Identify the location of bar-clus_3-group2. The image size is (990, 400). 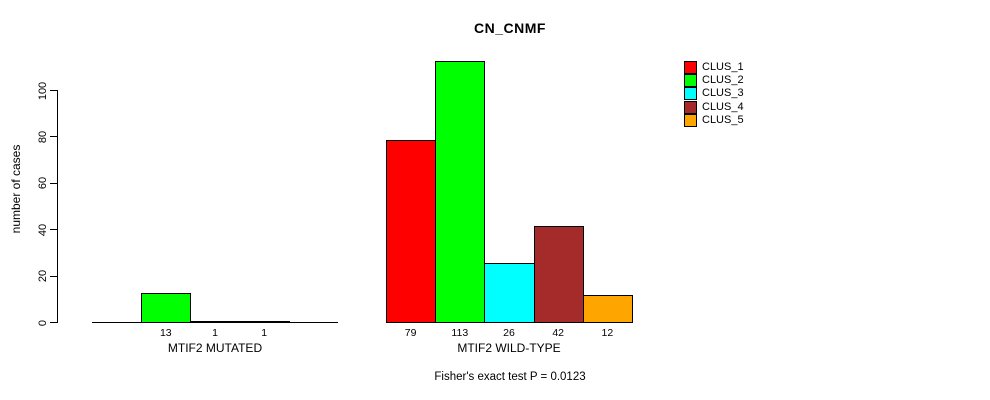
(509, 292).